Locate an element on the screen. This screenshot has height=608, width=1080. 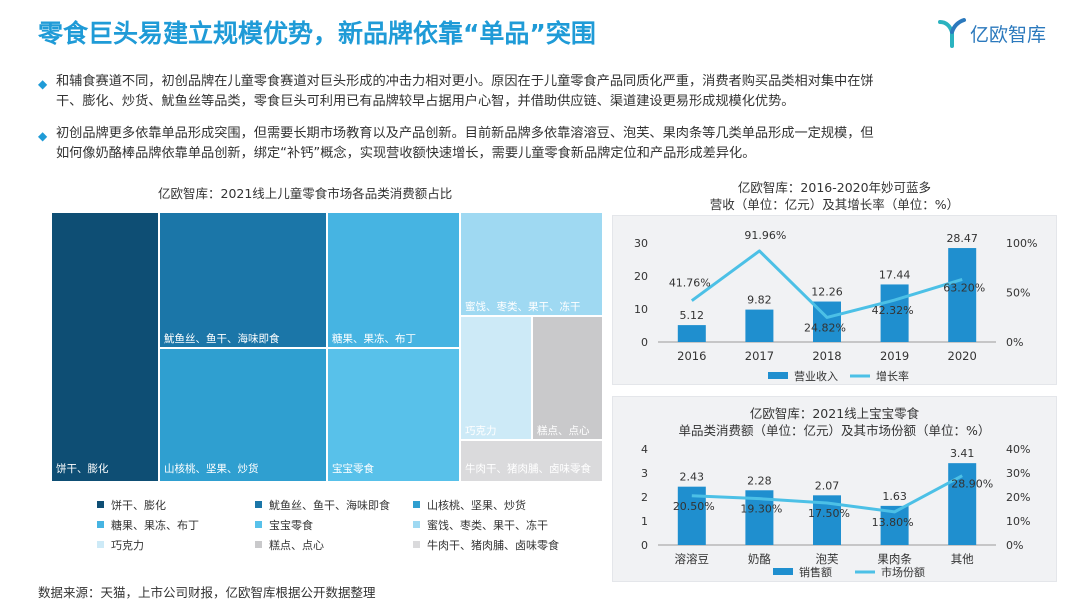
line-value-label: 41.76% is located at coordinates (690, 283).